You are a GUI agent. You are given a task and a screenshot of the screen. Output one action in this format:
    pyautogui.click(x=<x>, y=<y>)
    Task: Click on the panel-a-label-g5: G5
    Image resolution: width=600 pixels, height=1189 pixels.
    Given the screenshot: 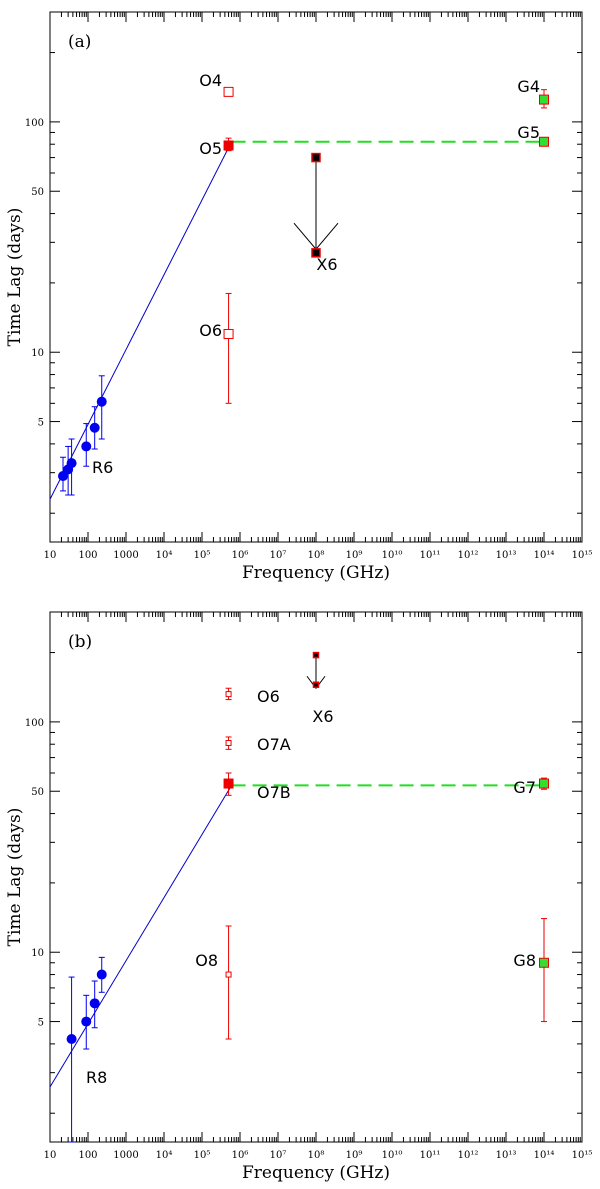 What is the action you would take?
    pyautogui.click(x=528, y=132)
    